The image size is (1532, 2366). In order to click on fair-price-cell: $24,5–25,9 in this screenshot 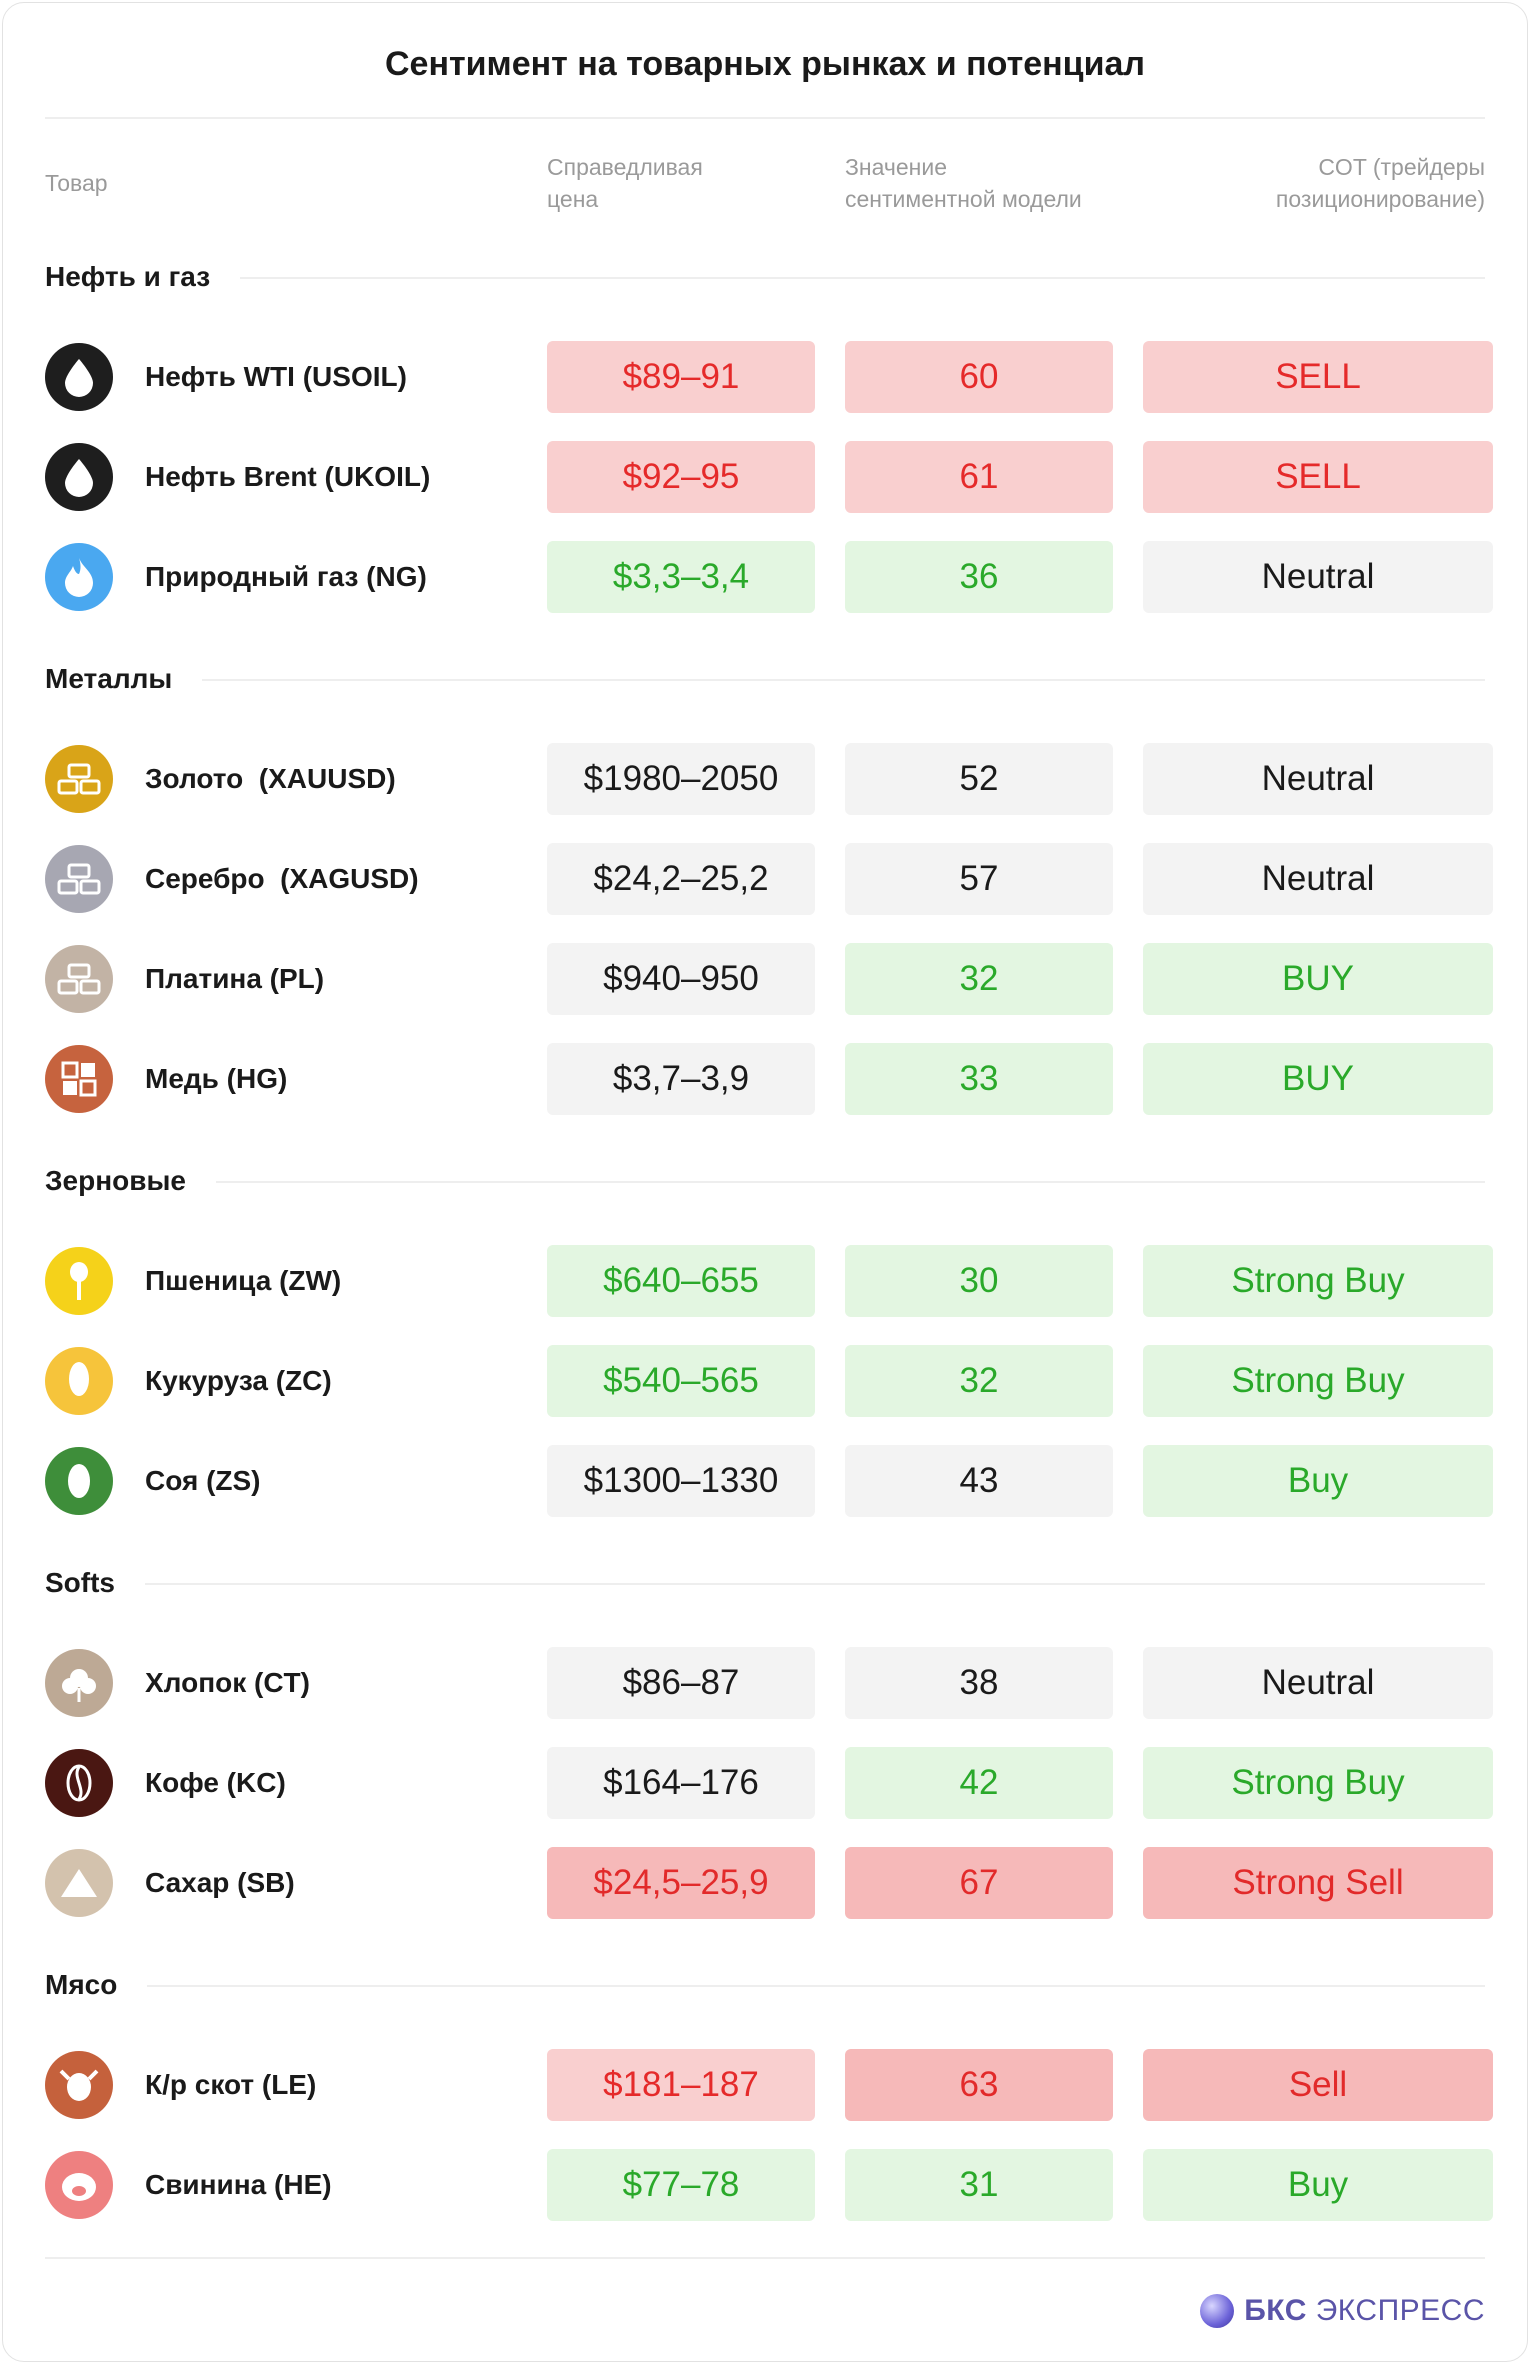, I will do `click(681, 1883)`.